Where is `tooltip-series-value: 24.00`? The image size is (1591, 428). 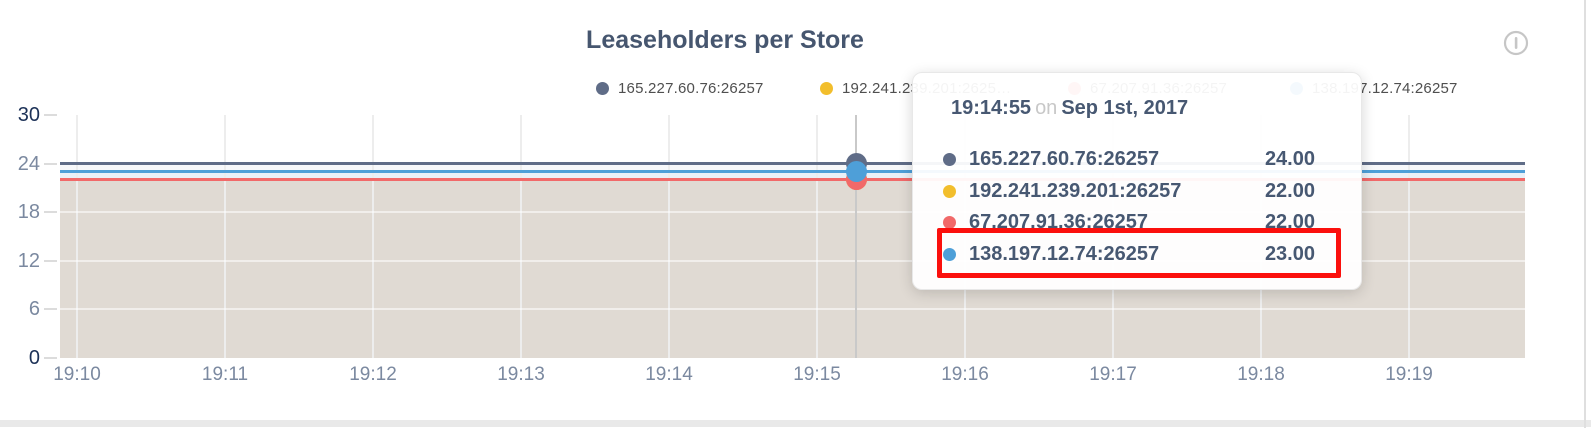 tooltip-series-value: 24.00 is located at coordinates (1289, 159).